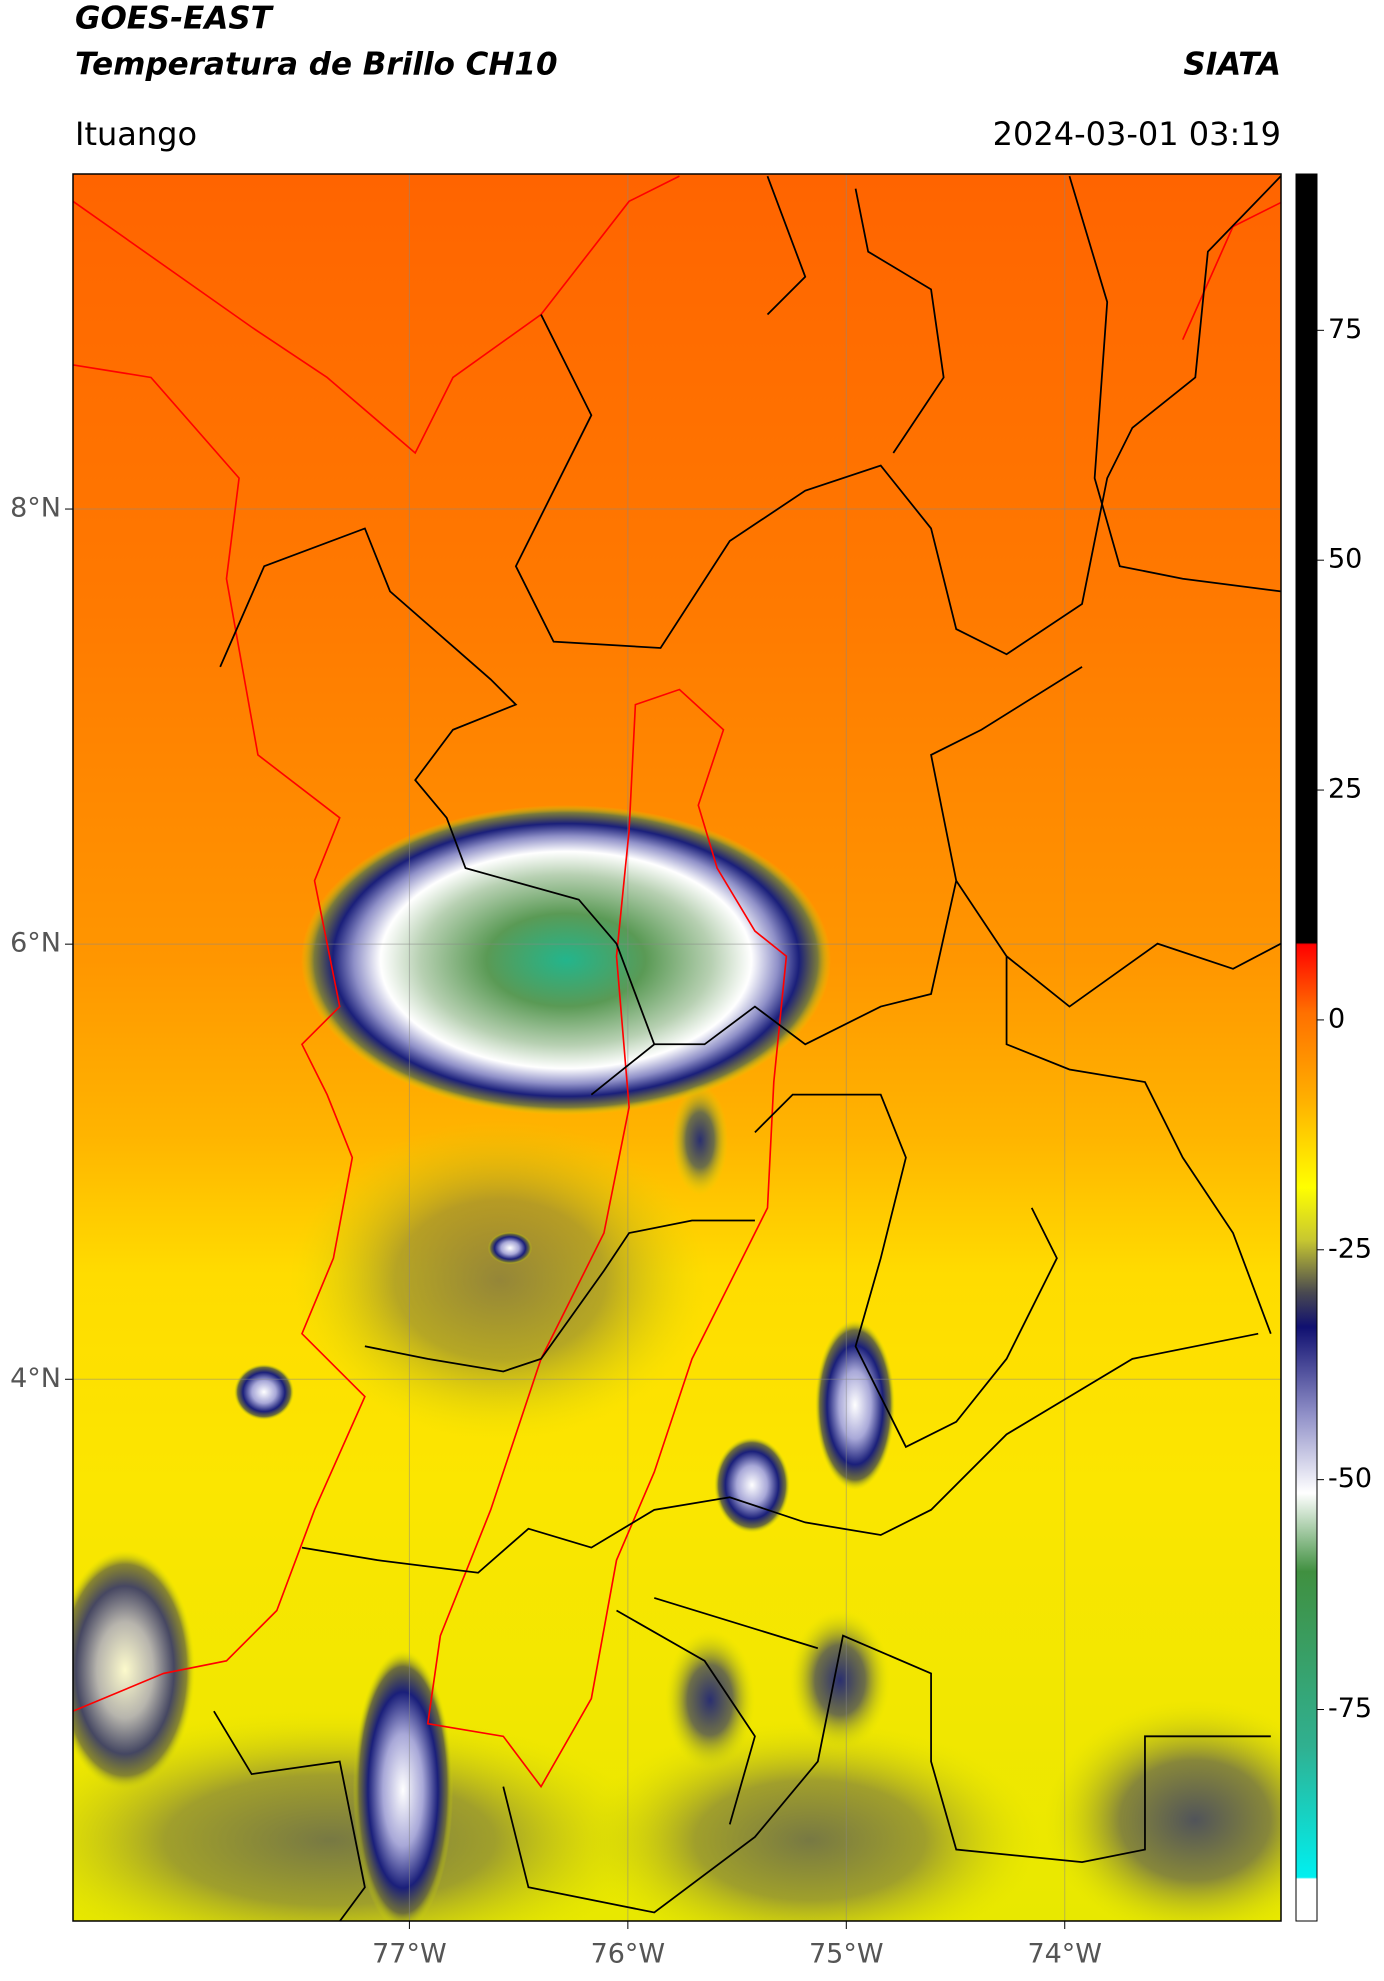 This screenshot has height=1981, width=1384. What do you see at coordinates (1306, 1047) in the screenshot?
I see `colorbar` at bounding box center [1306, 1047].